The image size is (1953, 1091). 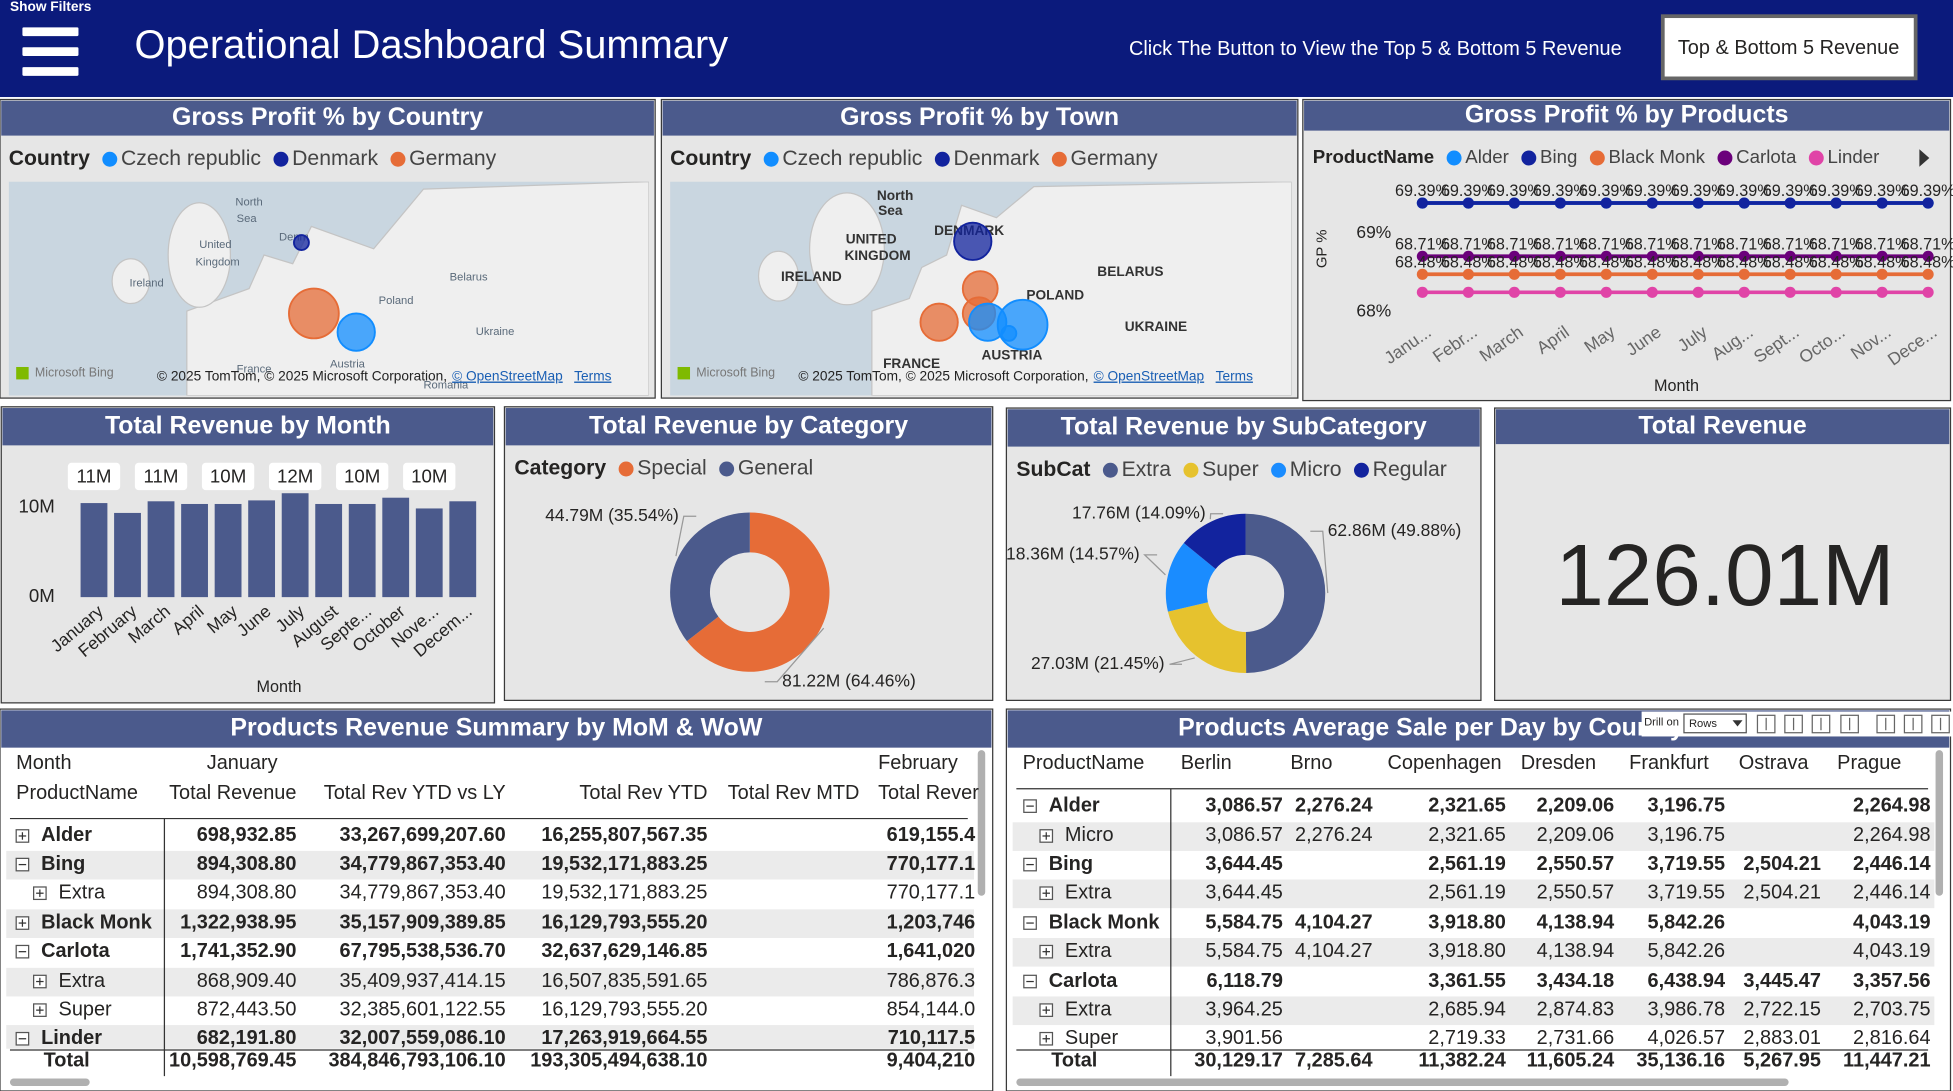 I want to click on legend-marker, so click(x=1059, y=159).